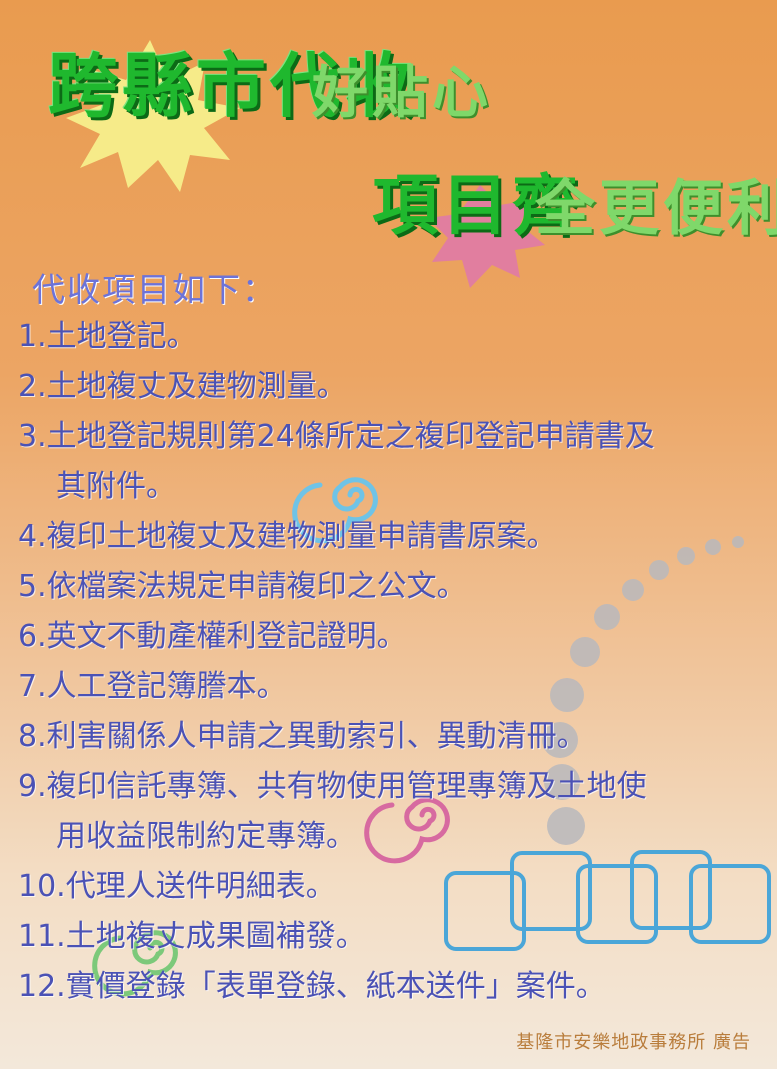 The image size is (777, 1069). Describe the element at coordinates (212, 636) in the screenshot. I see `item-text: 6.英文不動產權利登記證明。` at that location.